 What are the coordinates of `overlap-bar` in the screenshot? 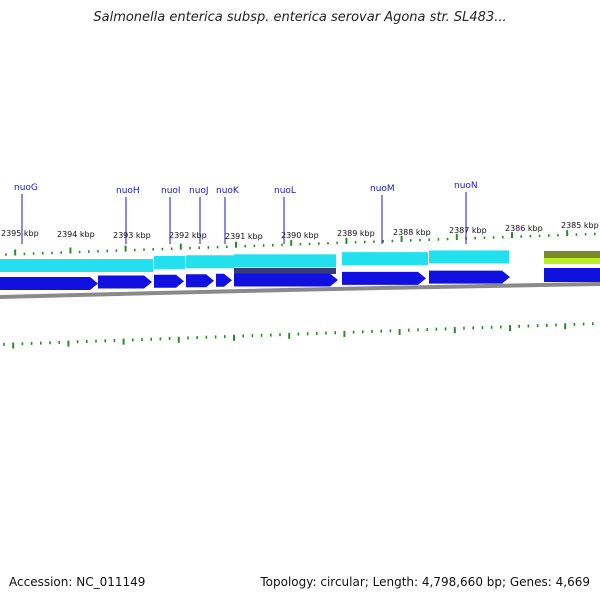 It's located at (285, 271).